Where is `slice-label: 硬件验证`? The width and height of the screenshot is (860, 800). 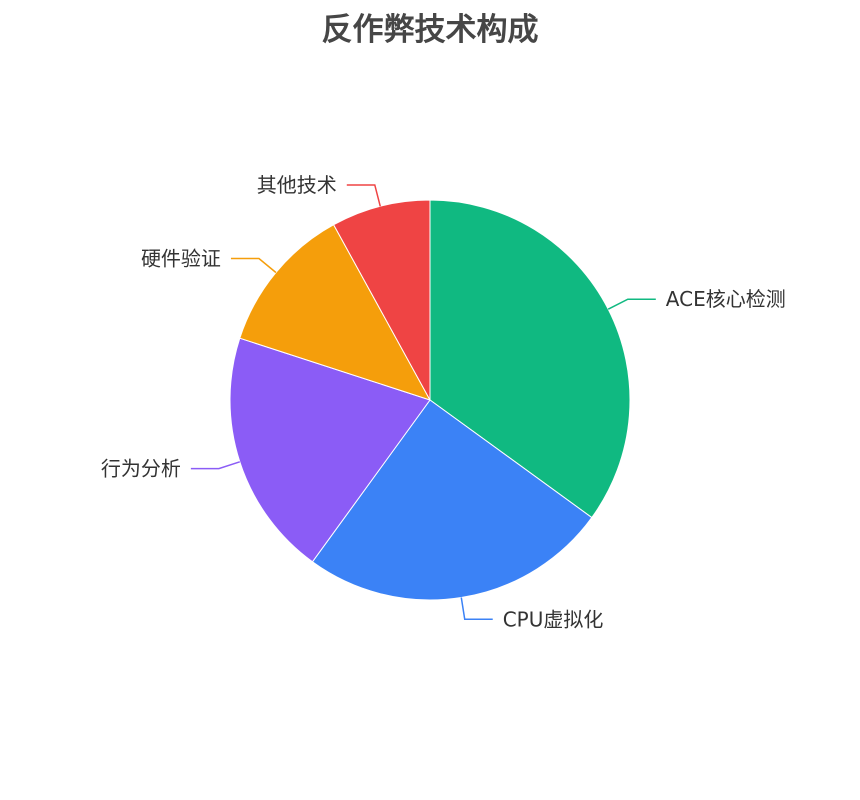 slice-label: 硬件验证 is located at coordinates (181, 258).